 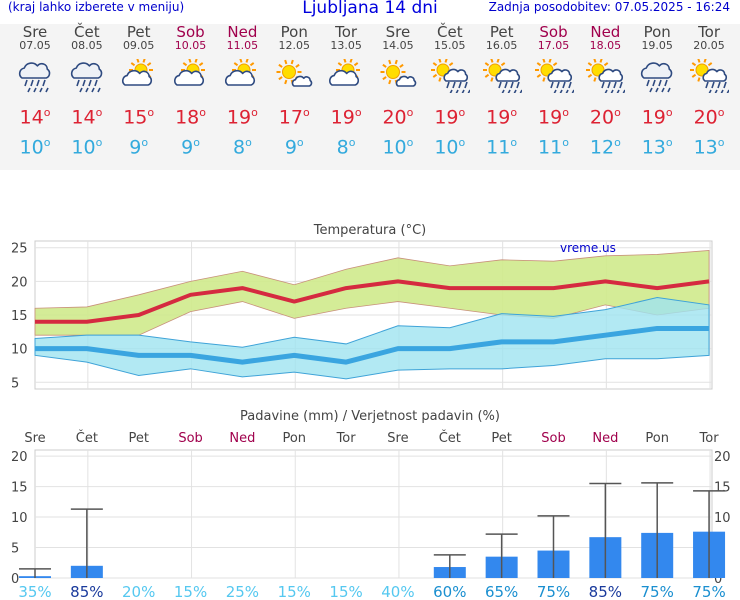 I want to click on day-column: Čet 08.05 14o 10o, so click(x=87, y=91).